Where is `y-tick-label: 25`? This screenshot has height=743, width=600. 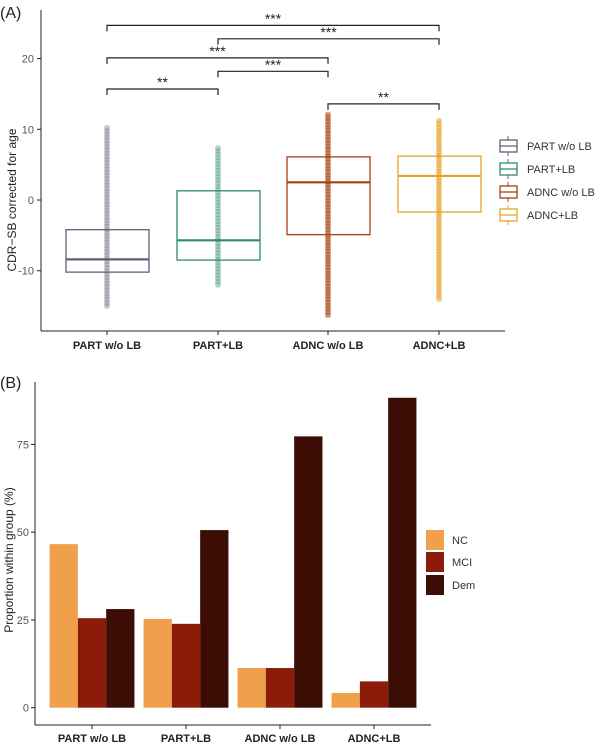 y-tick-label: 25 is located at coordinates (23, 621).